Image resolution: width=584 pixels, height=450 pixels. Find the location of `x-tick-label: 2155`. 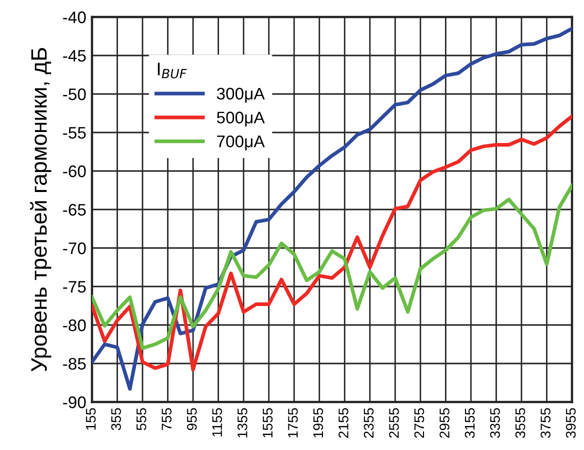

x-tick-label: 2155 is located at coordinates (343, 423).